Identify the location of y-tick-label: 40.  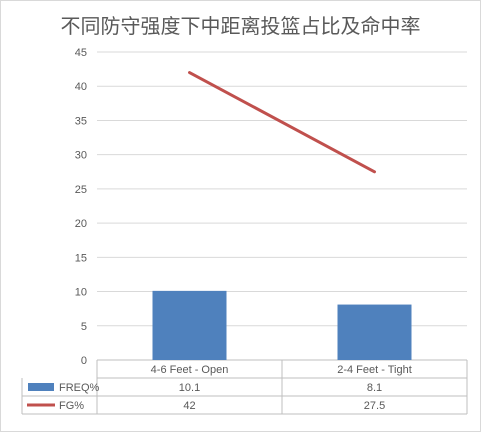
(81, 87).